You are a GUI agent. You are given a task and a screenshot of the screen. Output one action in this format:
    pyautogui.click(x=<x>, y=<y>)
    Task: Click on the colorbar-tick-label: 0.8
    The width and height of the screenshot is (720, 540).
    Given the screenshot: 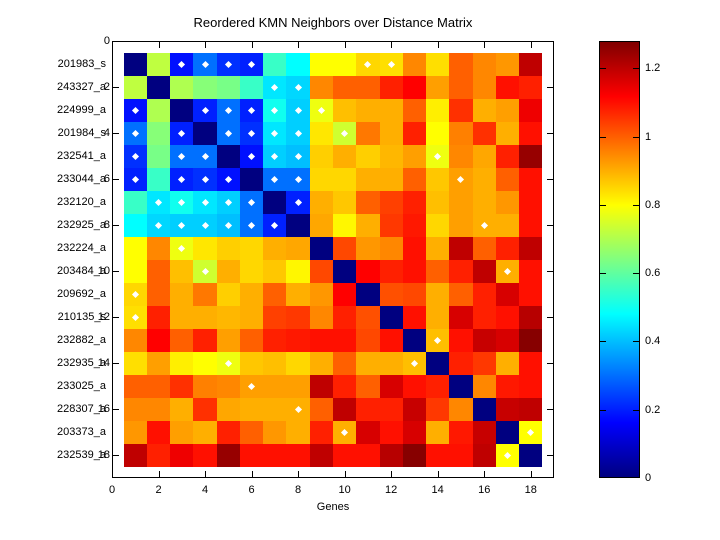 What is the action you would take?
    pyautogui.click(x=653, y=204)
    